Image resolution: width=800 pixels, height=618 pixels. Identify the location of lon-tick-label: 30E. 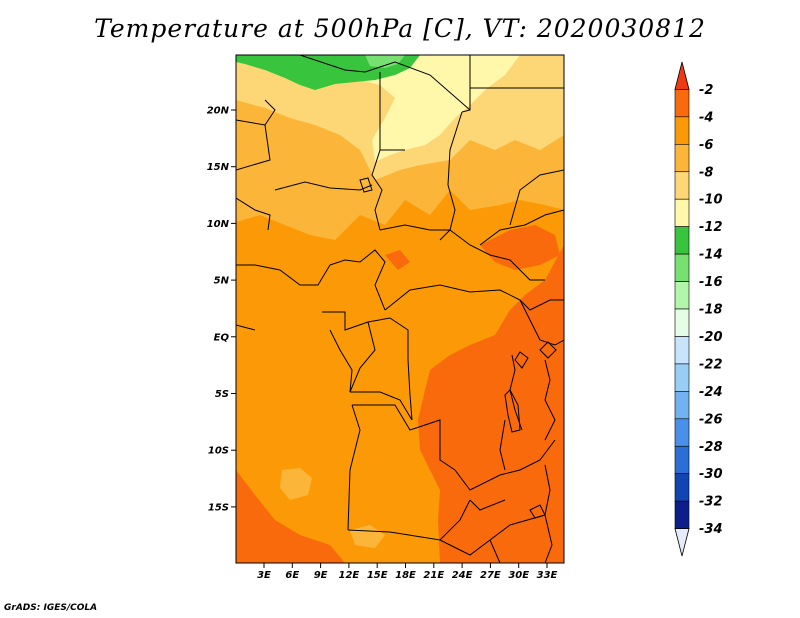
(518, 575).